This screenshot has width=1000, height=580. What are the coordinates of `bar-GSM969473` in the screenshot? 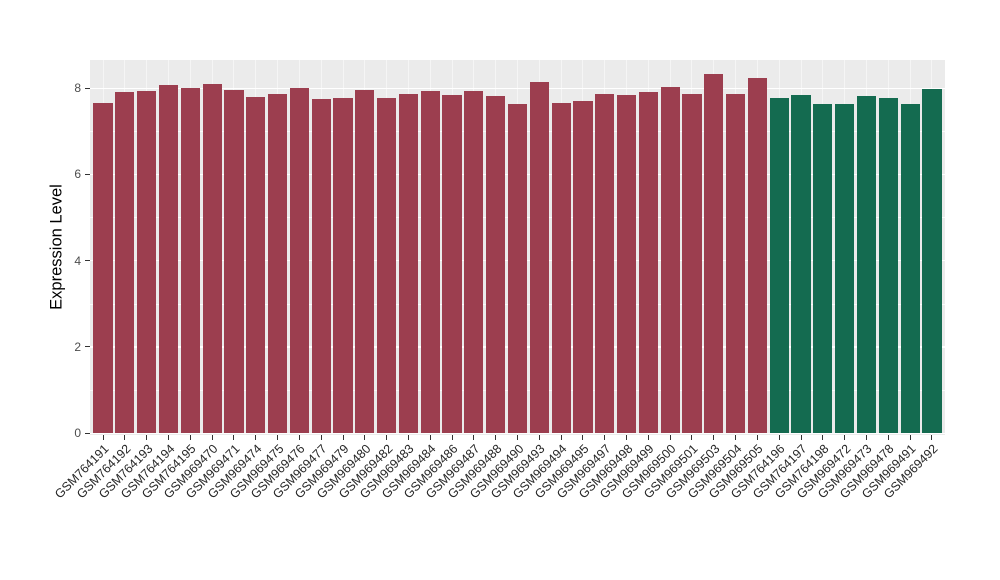 It's located at (866, 264).